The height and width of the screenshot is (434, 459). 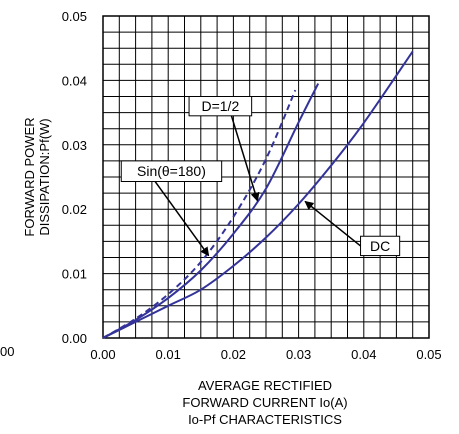 What do you see at coordinates (74, 80) in the screenshot?
I see `y-tick-label: 0.04` at bounding box center [74, 80].